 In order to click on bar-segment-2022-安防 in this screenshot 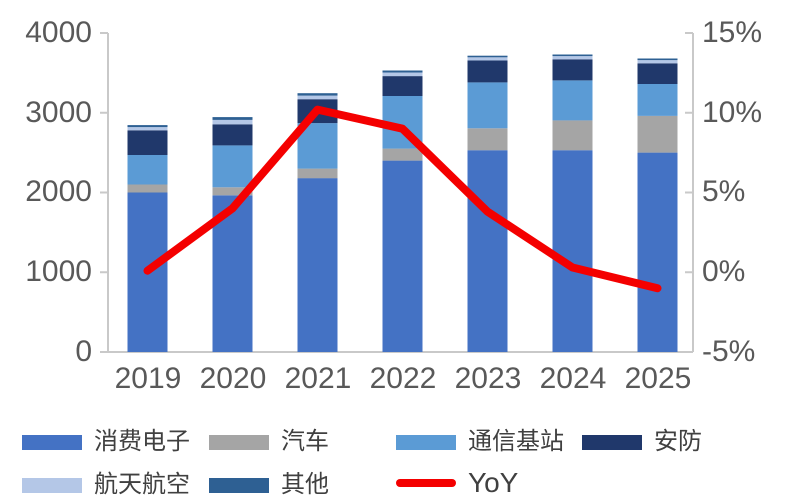, I will do `click(402, 86)`.